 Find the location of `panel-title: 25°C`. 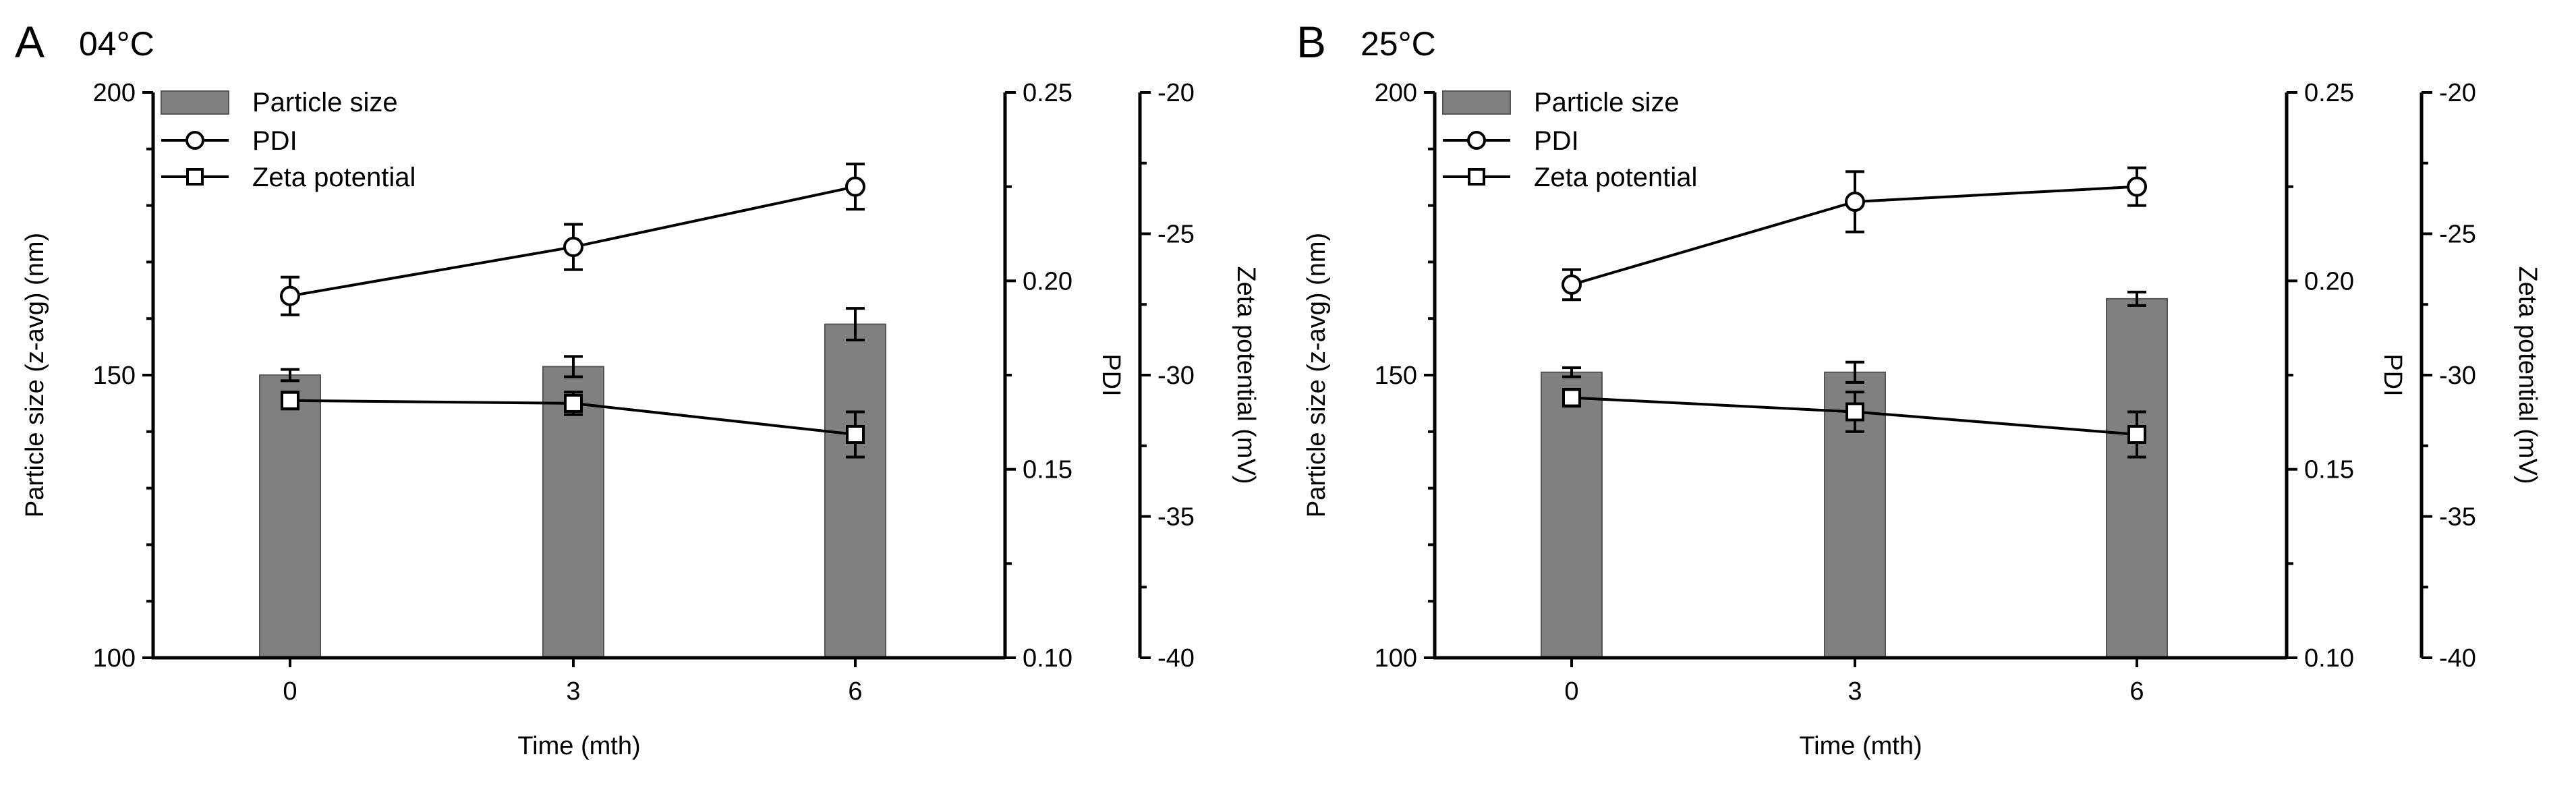

panel-title: 25°C is located at coordinates (1398, 44).